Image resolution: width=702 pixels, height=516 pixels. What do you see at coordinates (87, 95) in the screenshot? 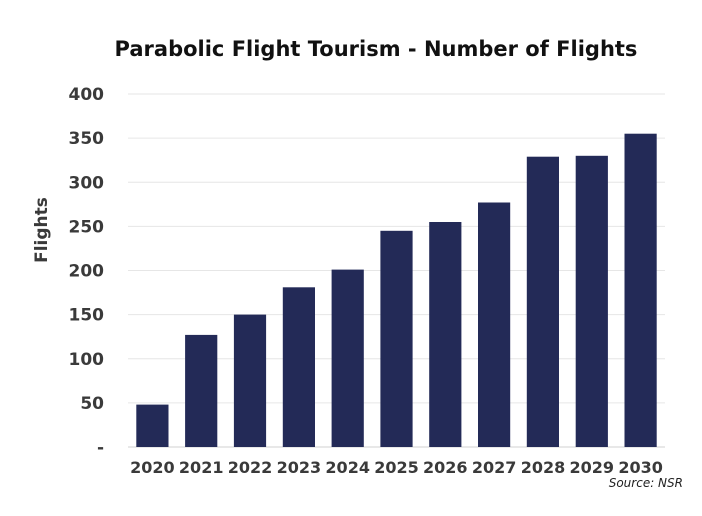
I see `y-tick-label: 400` at bounding box center [87, 95].